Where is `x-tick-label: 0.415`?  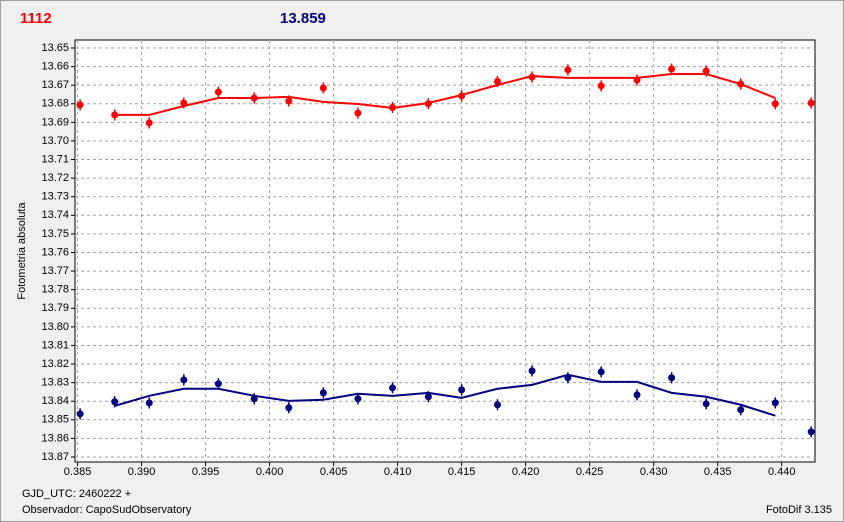 x-tick-label: 0.415 is located at coordinates (462, 472).